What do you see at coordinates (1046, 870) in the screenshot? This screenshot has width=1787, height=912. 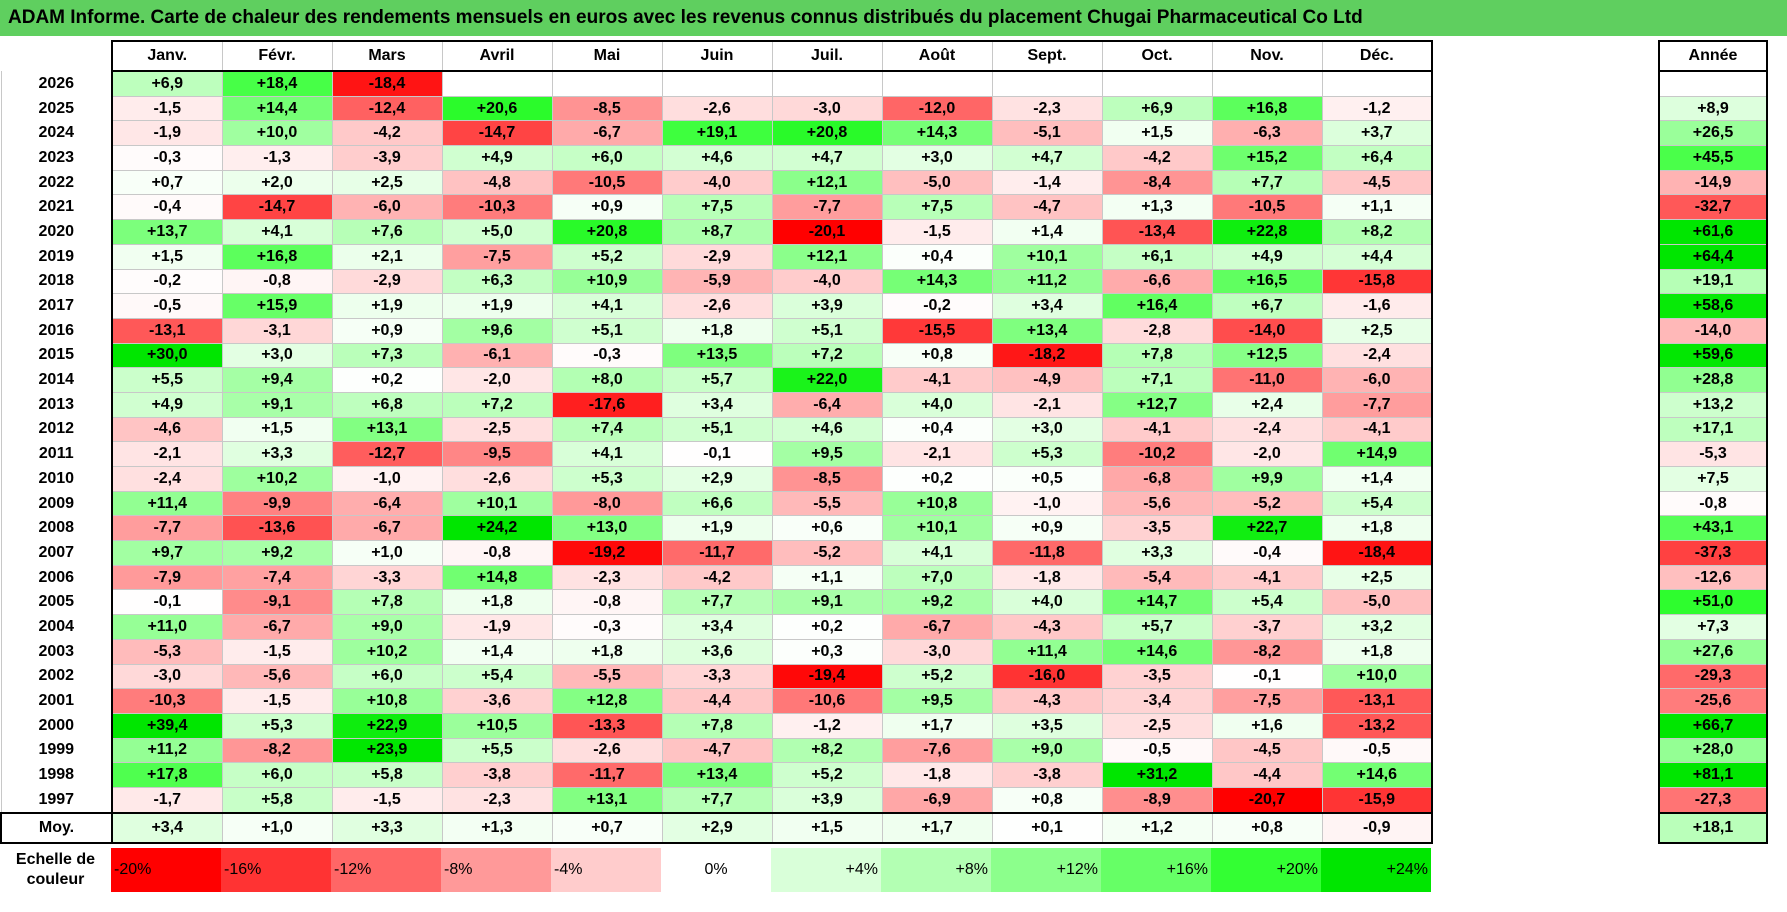 I see `color-scale-swatch: +12%` at bounding box center [1046, 870].